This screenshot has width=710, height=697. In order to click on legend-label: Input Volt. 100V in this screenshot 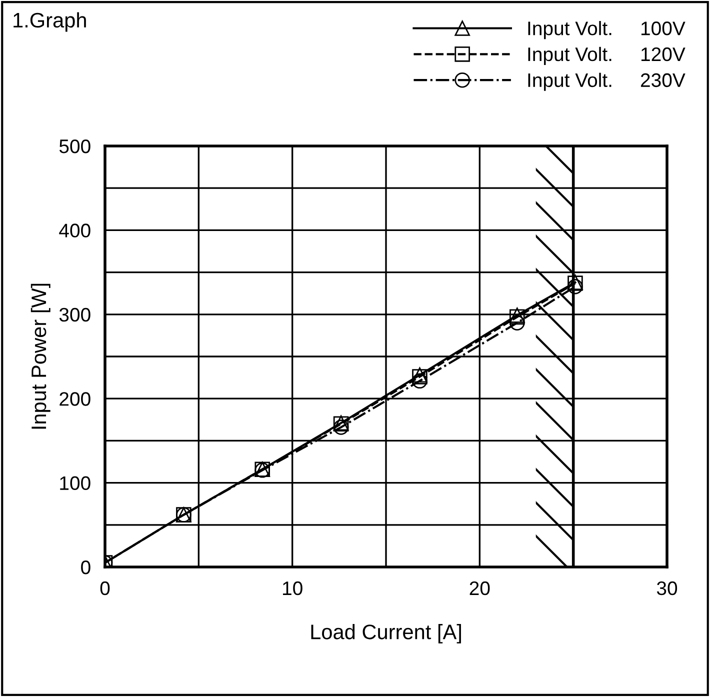, I will do `click(607, 30)`.